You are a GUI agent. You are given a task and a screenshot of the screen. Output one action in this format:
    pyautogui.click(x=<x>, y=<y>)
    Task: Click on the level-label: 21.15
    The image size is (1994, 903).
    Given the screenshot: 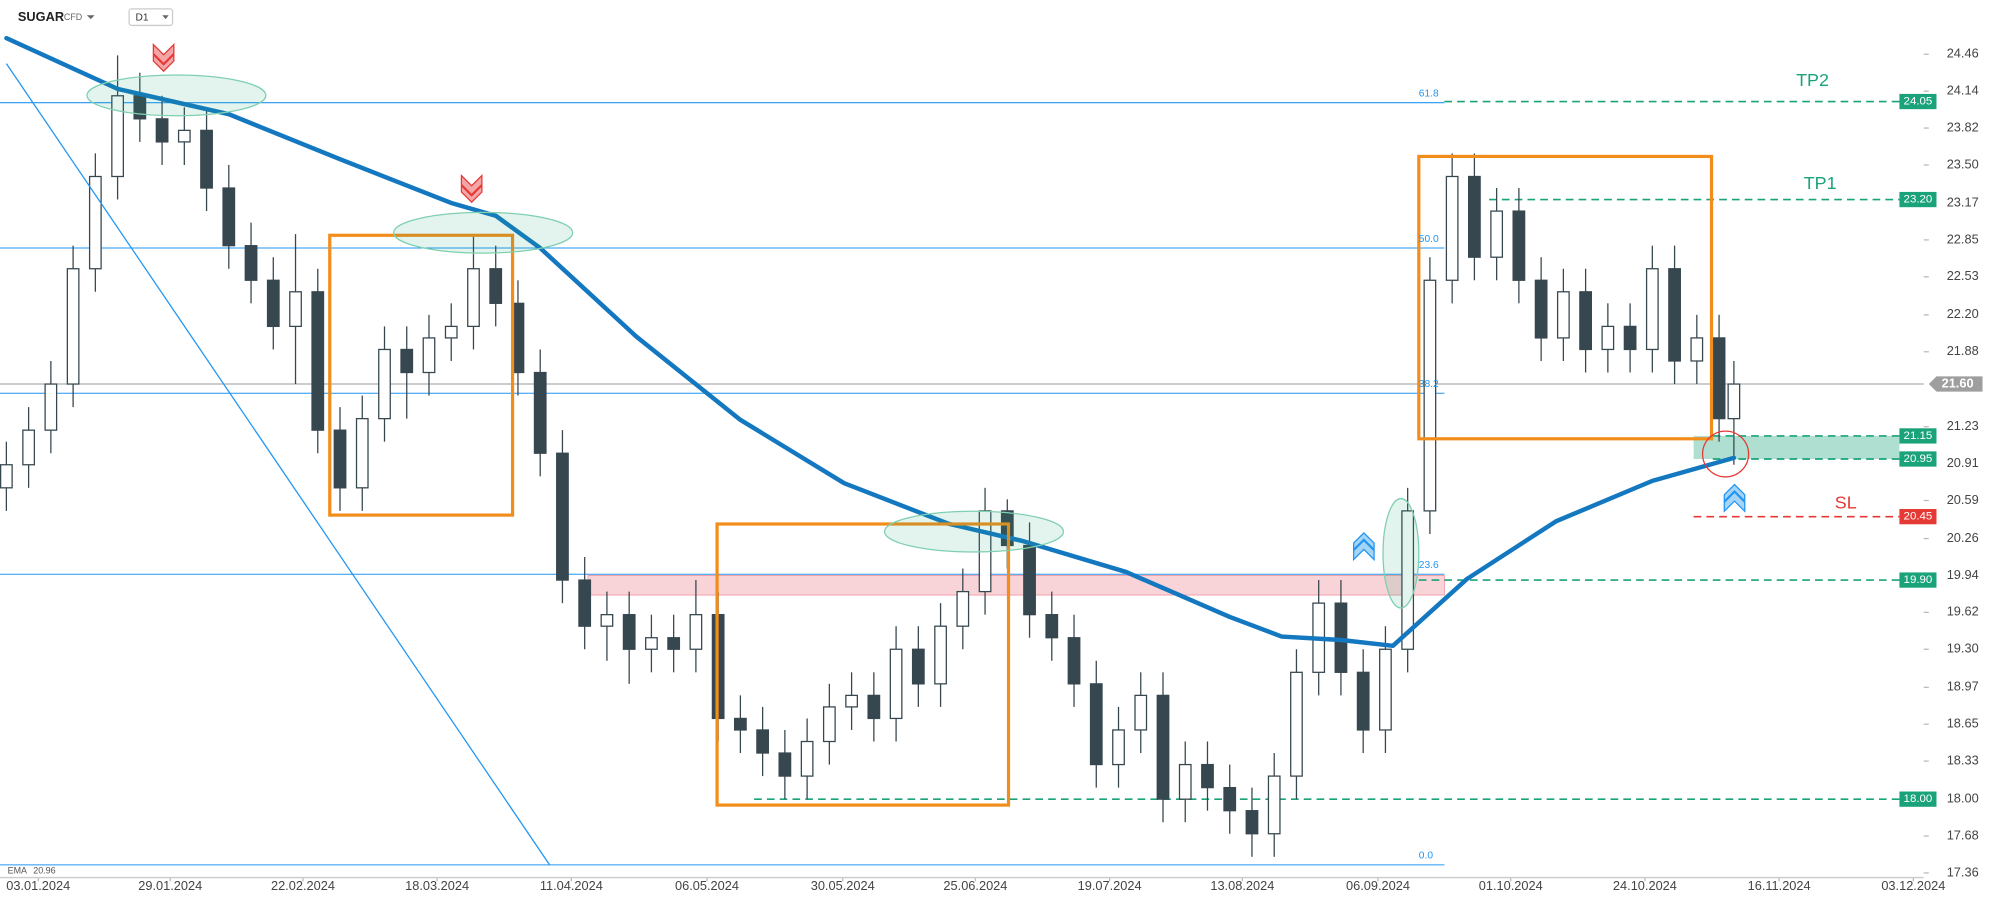 What is the action you would take?
    pyautogui.click(x=1918, y=436)
    